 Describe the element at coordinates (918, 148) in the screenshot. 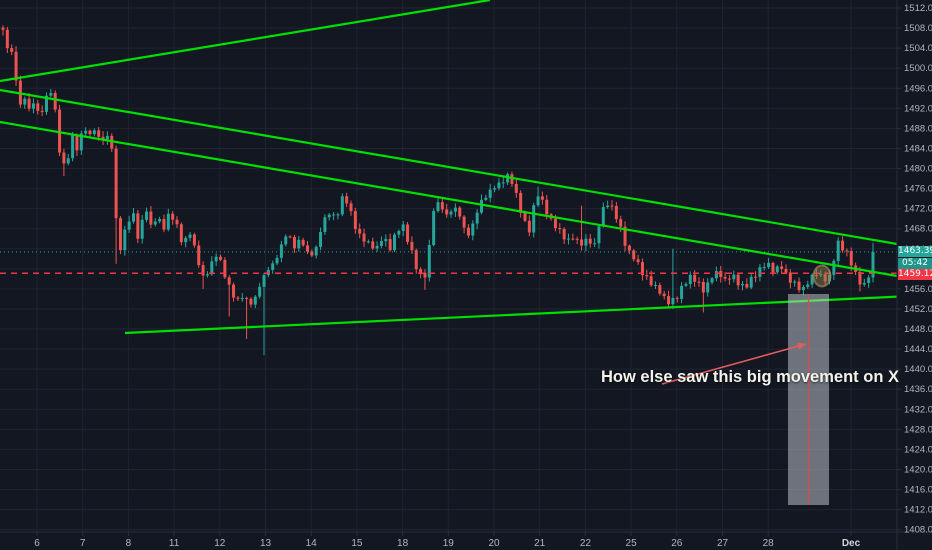

I see `price-axis-label: 1484.00` at that location.